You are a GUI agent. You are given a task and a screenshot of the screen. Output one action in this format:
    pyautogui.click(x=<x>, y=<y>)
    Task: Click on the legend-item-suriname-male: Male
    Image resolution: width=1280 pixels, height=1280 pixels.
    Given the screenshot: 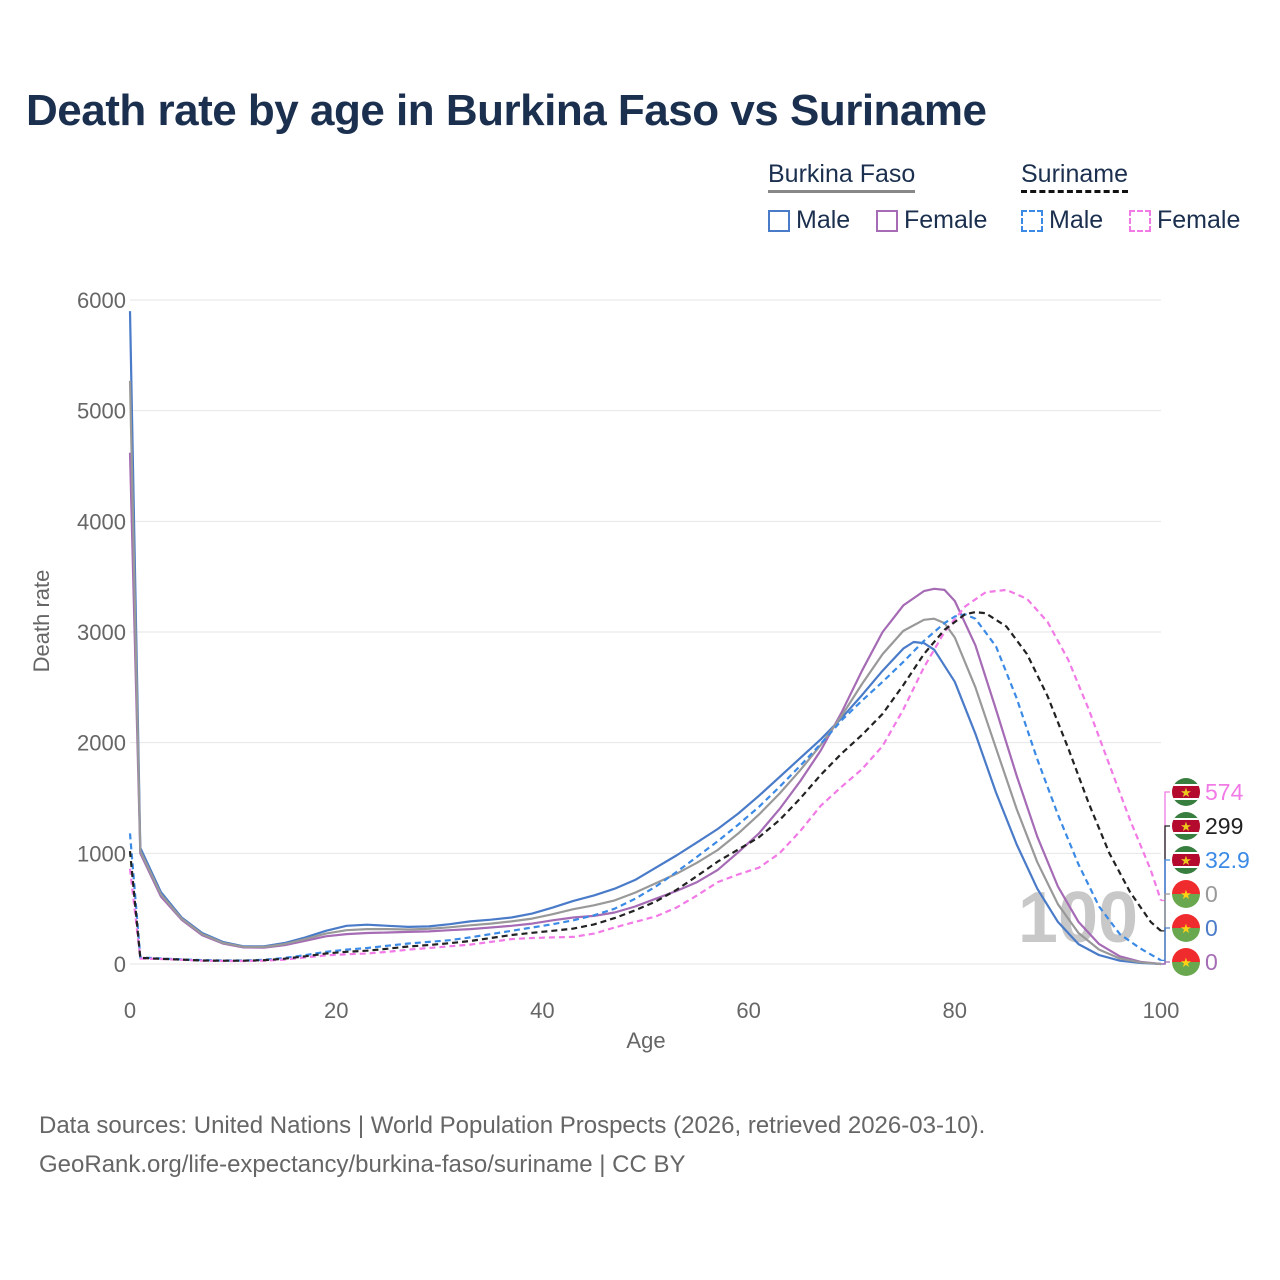 What is the action you would take?
    pyautogui.click(x=1062, y=220)
    